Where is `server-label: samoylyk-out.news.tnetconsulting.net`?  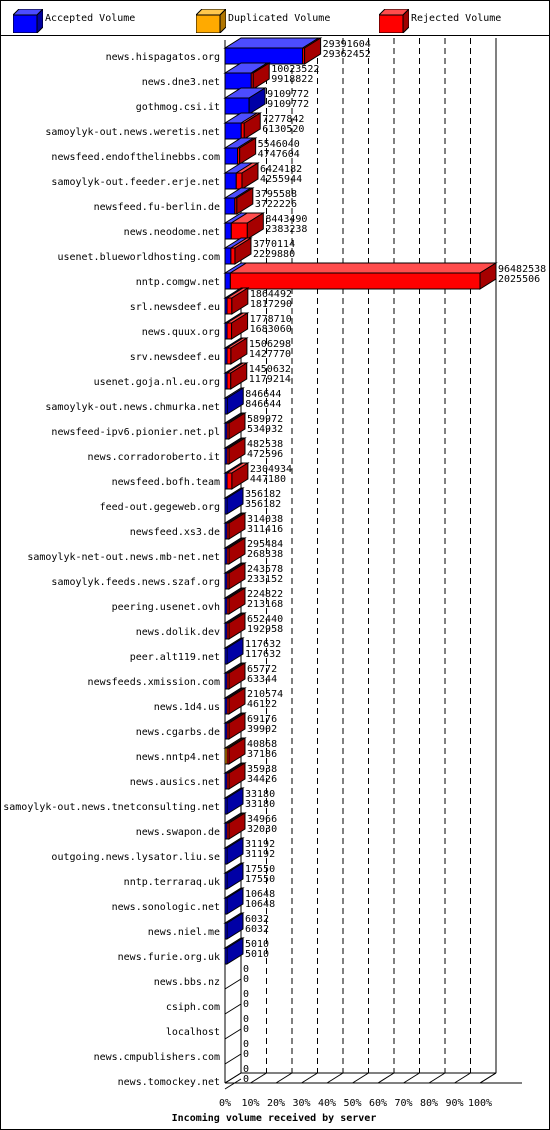 server-label: samoylyk-out.news.tnetconsulting.net is located at coordinates (111, 807).